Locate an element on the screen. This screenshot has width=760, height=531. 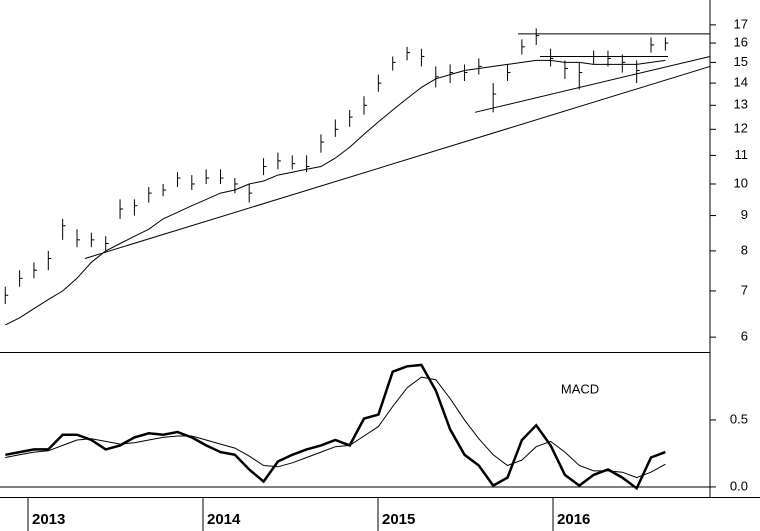
y-tick-label: 12 is located at coordinates (741, 128).